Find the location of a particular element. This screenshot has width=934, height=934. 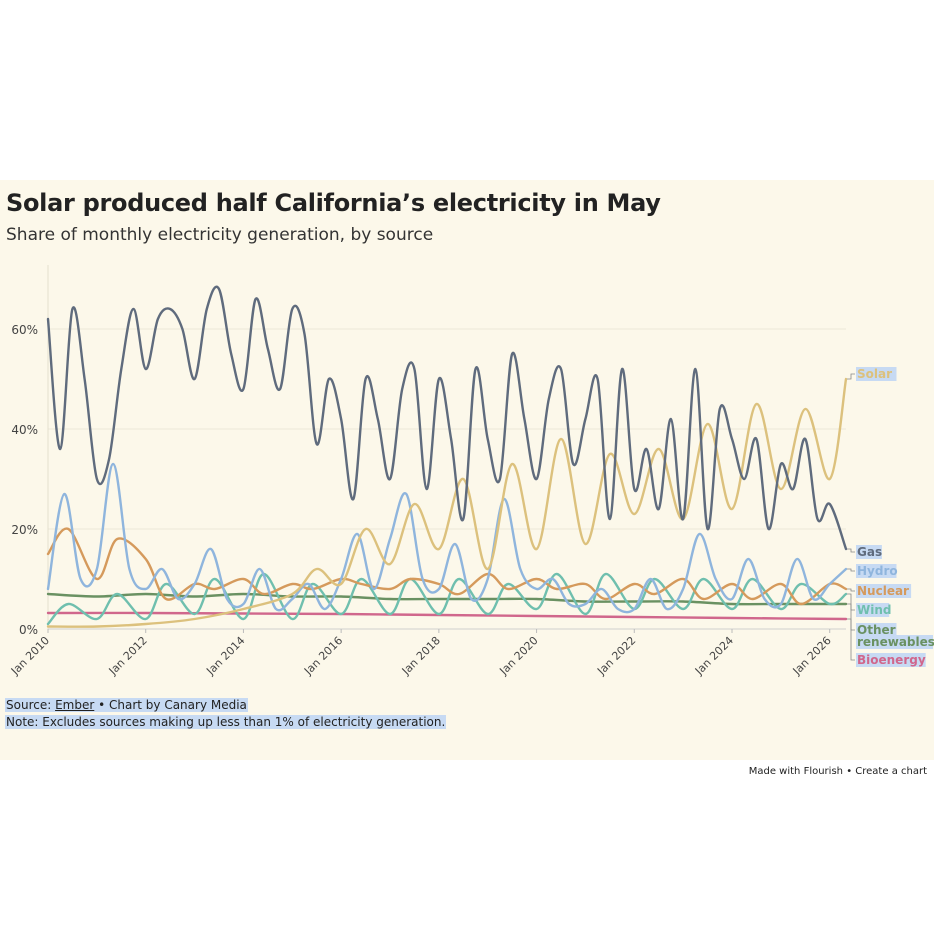

series-label: renewables is located at coordinates (895, 642).